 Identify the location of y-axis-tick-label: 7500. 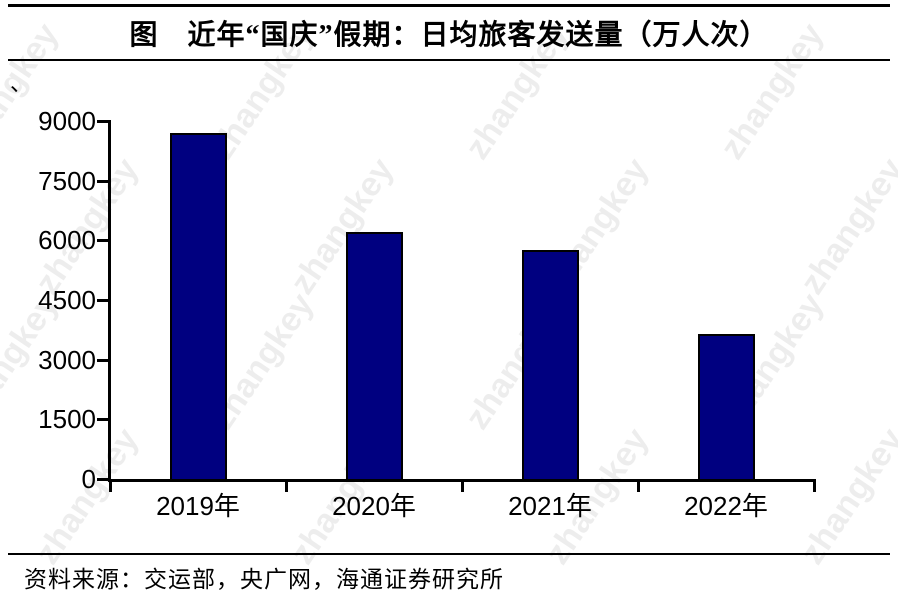
(67, 180).